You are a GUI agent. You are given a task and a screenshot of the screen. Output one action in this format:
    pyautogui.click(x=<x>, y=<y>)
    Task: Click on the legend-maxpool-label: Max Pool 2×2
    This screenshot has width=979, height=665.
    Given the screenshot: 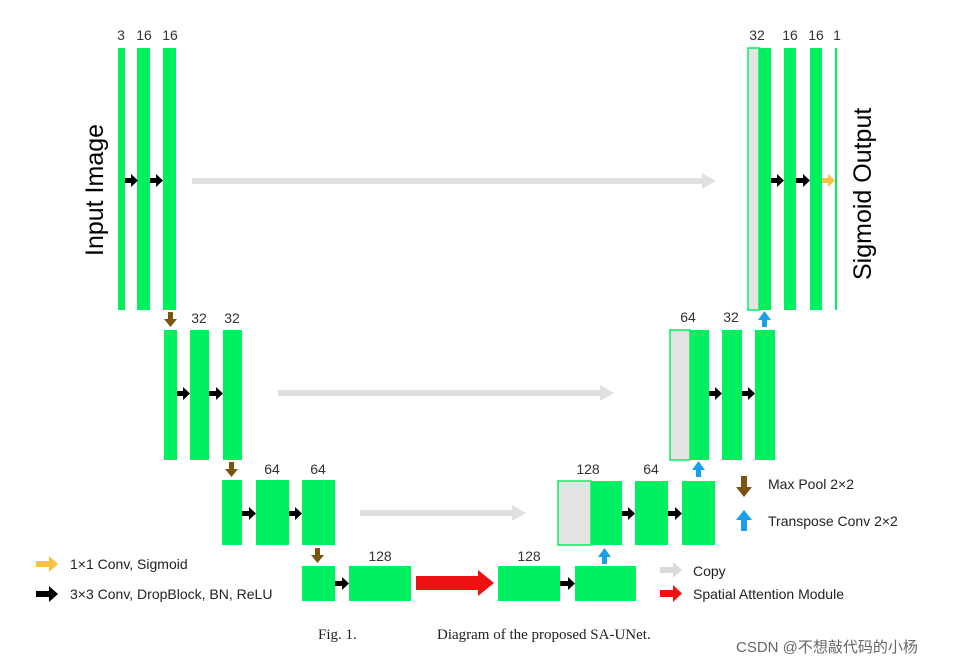 What is the action you would take?
    pyautogui.click(x=811, y=484)
    